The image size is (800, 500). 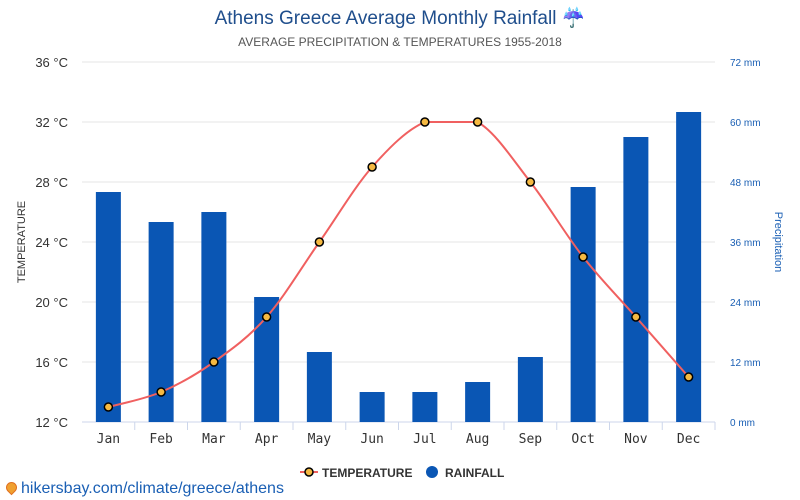 I want to click on y-tick-left: 24 °C, so click(x=51, y=242).